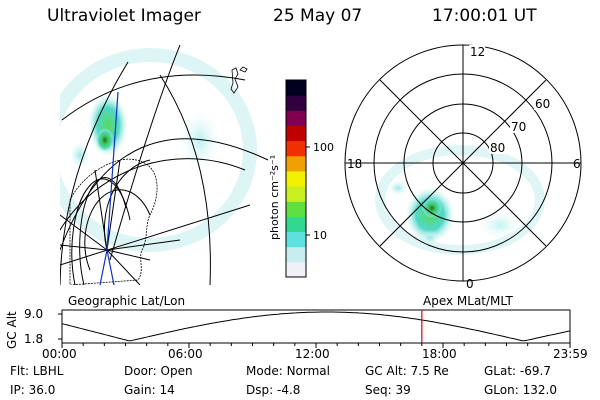 The width and height of the screenshot is (600, 400). I want to click on mlt-label-6: 6, so click(577, 164).